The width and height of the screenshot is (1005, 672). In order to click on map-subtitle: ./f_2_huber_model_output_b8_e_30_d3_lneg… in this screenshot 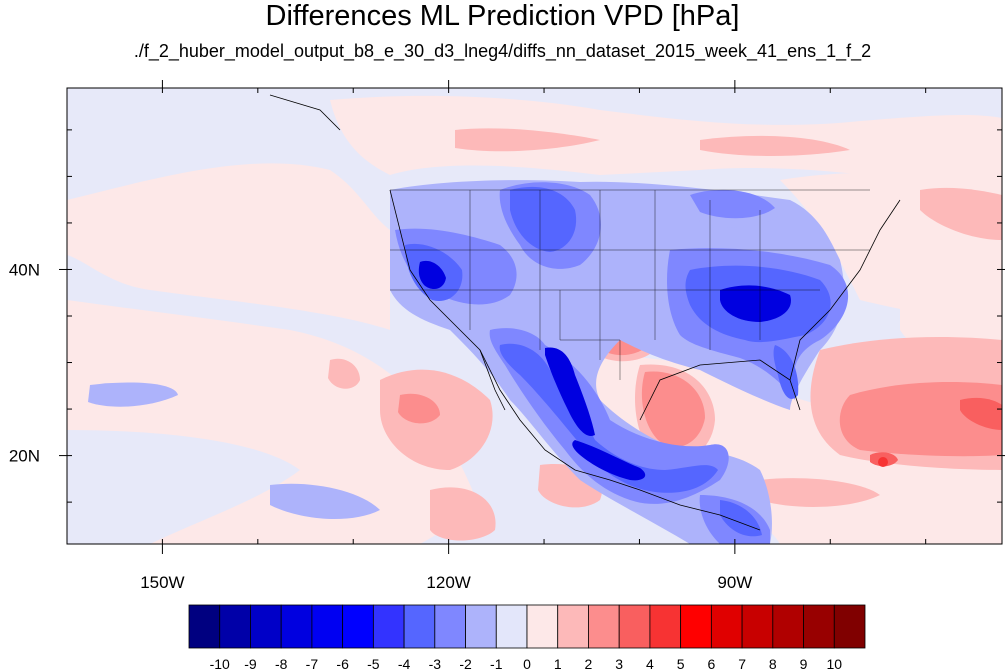, I will do `click(502, 51)`.